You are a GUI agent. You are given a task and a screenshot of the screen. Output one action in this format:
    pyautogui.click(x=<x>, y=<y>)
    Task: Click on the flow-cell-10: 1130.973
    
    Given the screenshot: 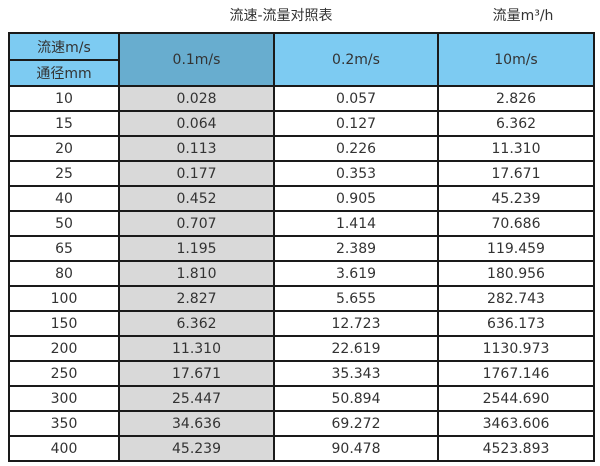 What is the action you would take?
    pyautogui.click(x=516, y=348)
    